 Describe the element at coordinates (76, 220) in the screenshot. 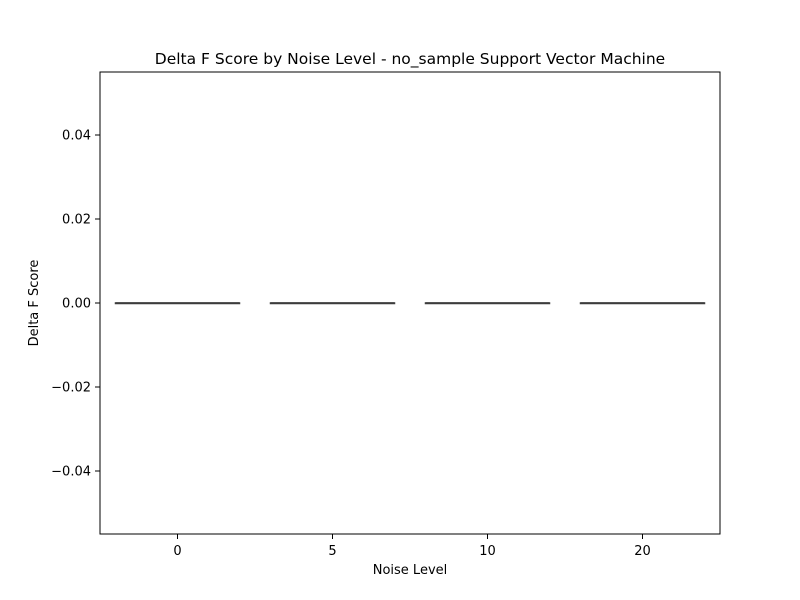

I see `y-tick-label: 0.02` at that location.